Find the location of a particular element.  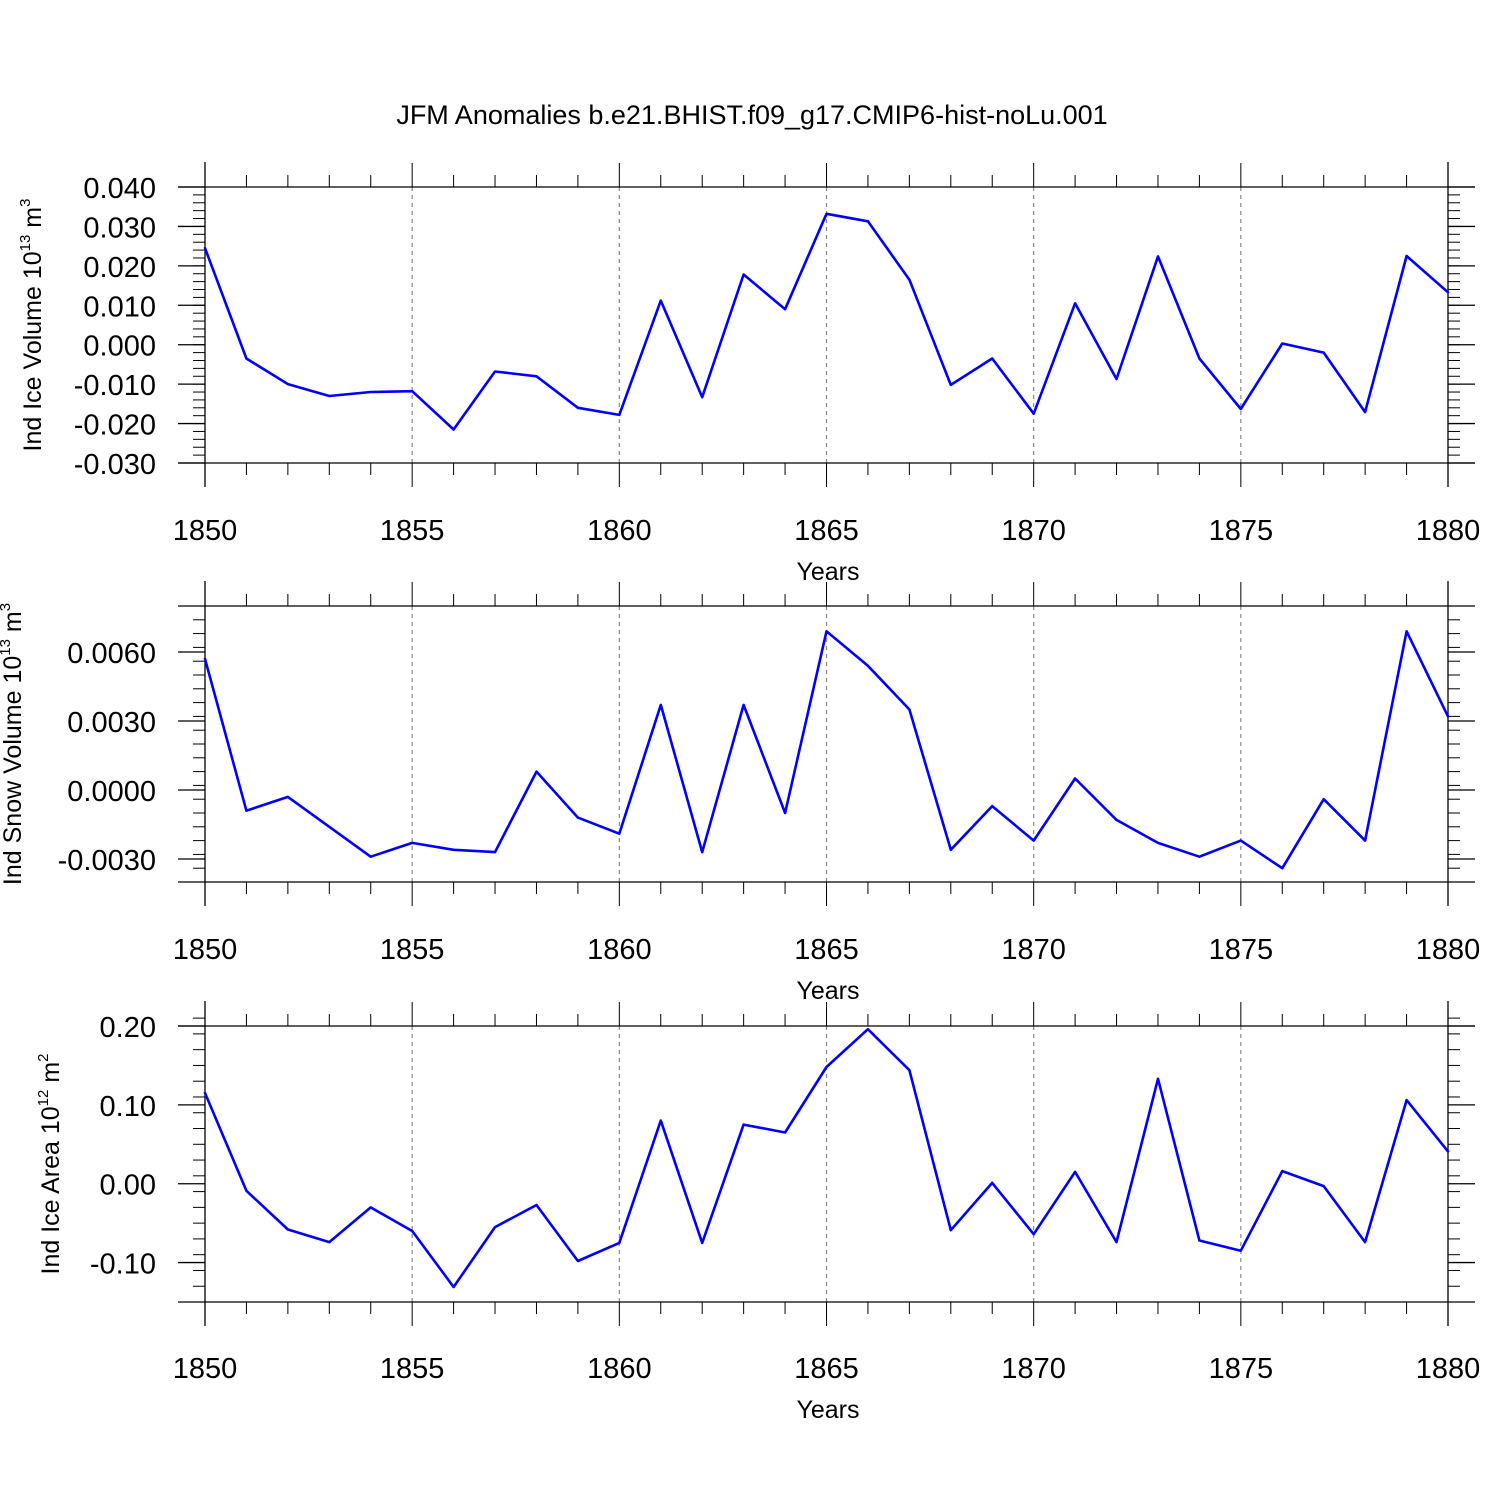

y-tick-label: 0.010 is located at coordinates (119, 307).